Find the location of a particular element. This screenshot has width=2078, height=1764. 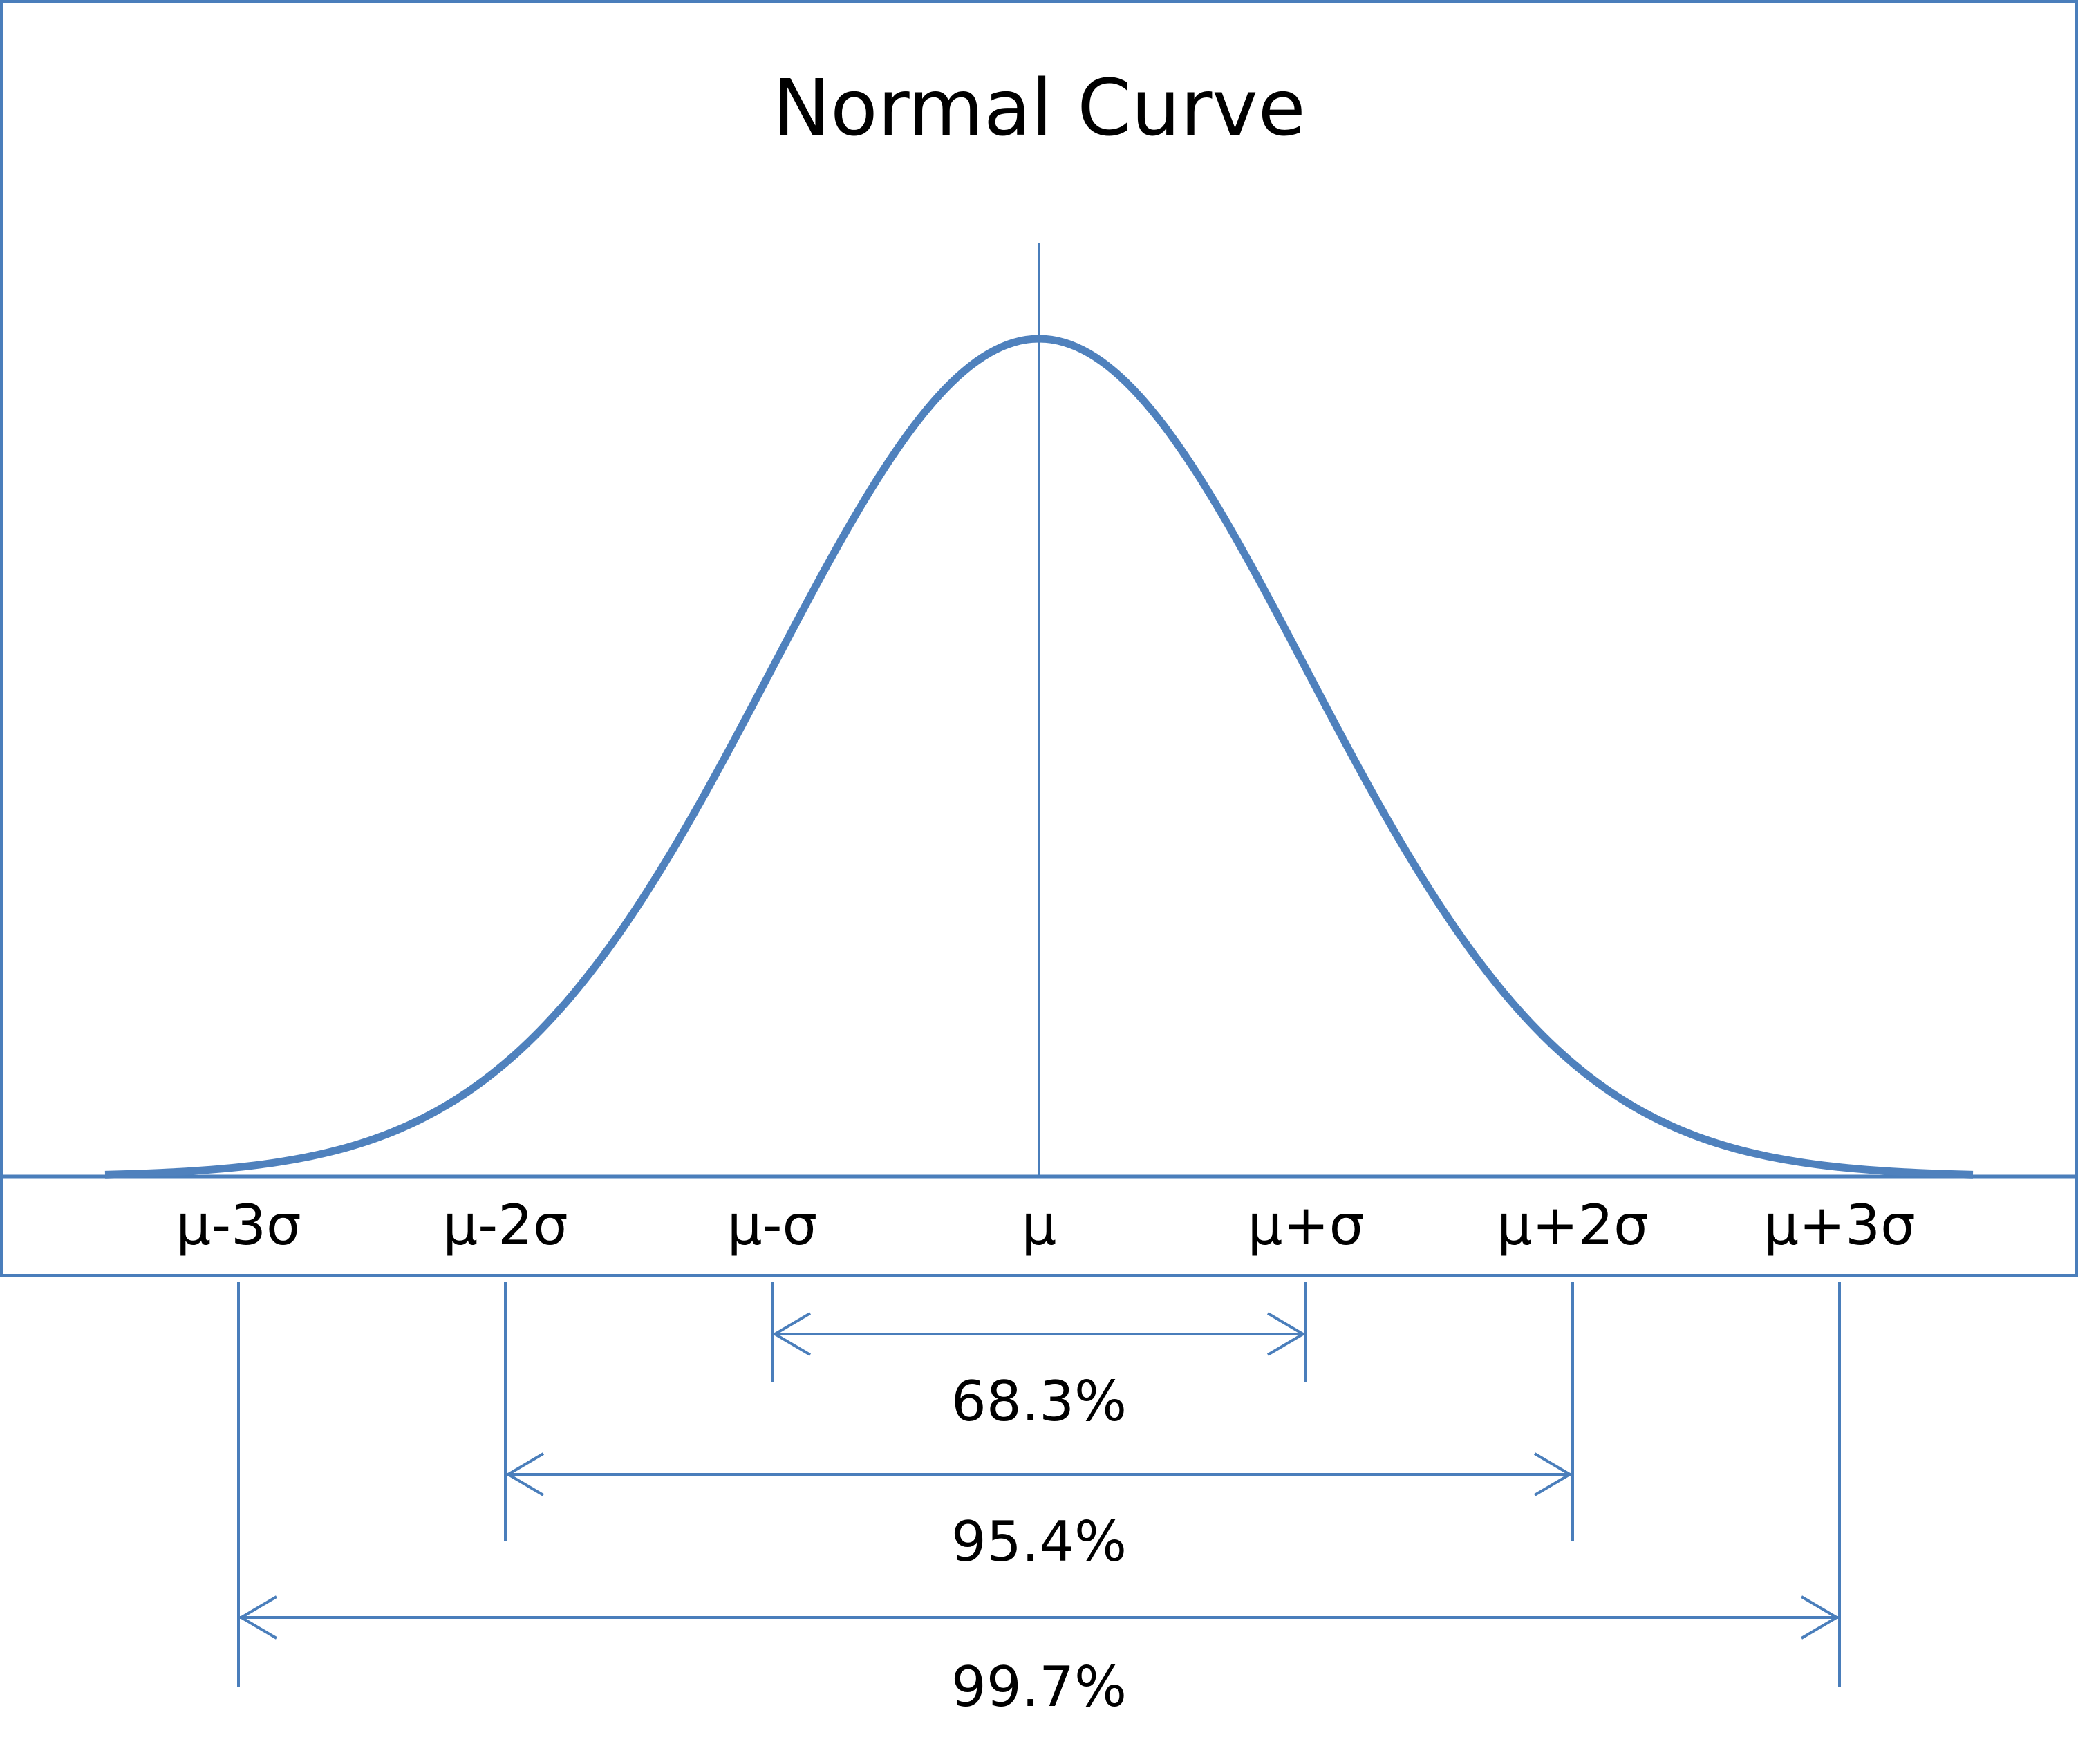

x-tick-label: μ is located at coordinates (1039, 1225).